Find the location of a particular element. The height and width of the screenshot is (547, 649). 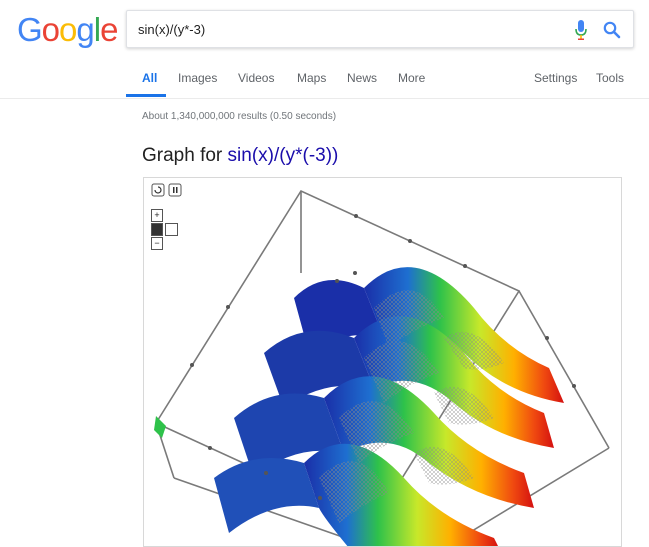

tab-news: News is located at coordinates (362, 78).